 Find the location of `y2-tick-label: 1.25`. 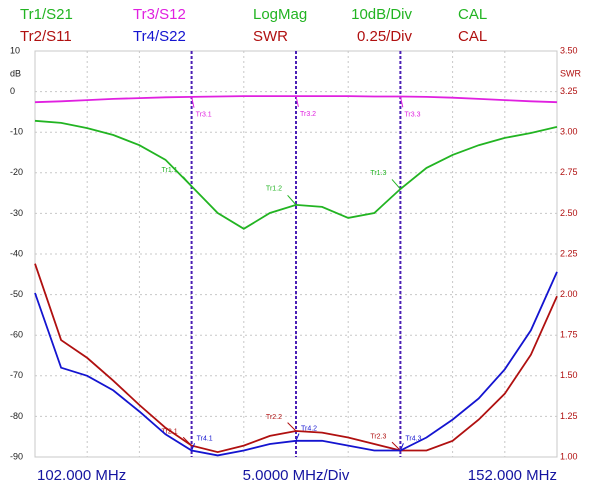

y2-tick-label: 1.25 is located at coordinates (569, 416).